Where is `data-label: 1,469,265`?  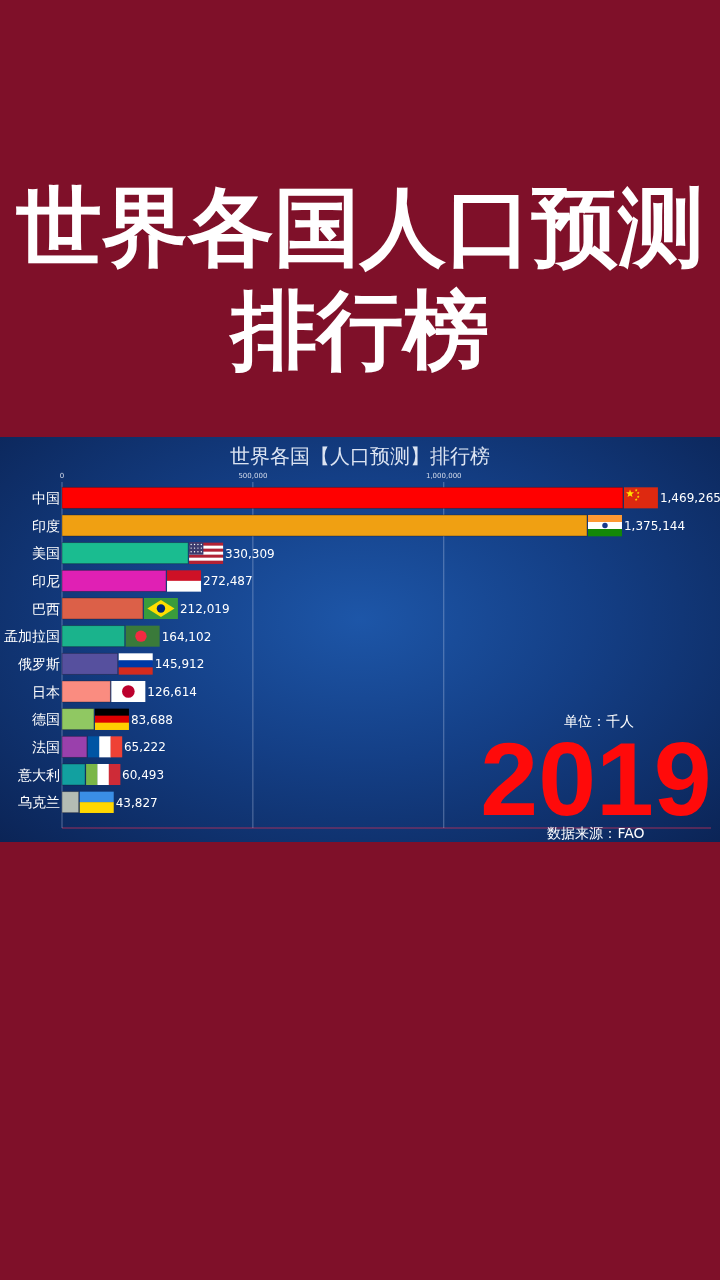
data-label: 1,469,265 is located at coordinates (689, 498).